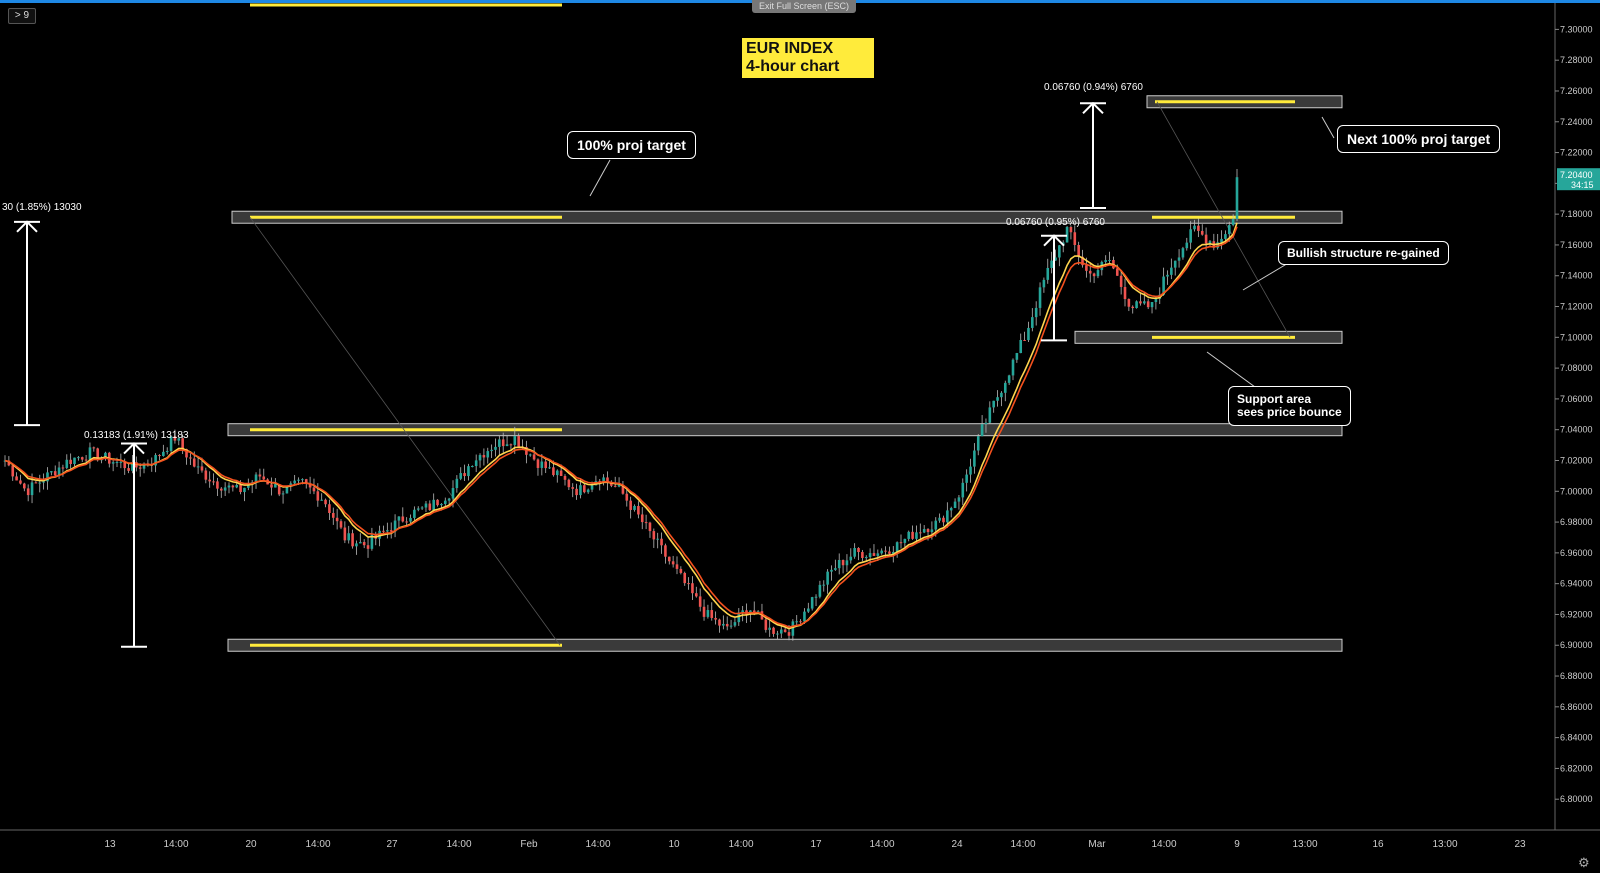  What do you see at coordinates (1582, 185) in the screenshot?
I see `last-price-countdown: 34:15` at bounding box center [1582, 185].